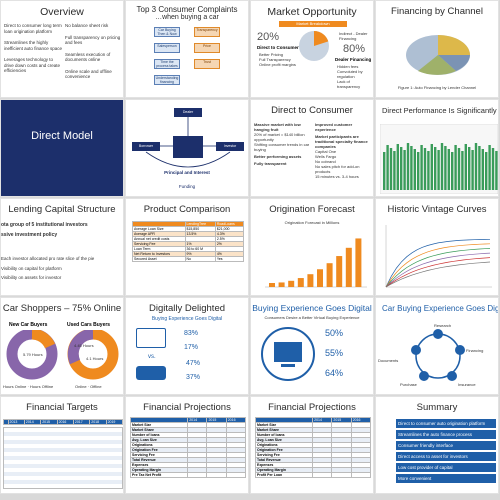  What do you see at coordinates (437, 407) in the screenshot?
I see `slide-title: Summary` at bounding box center [437, 407].